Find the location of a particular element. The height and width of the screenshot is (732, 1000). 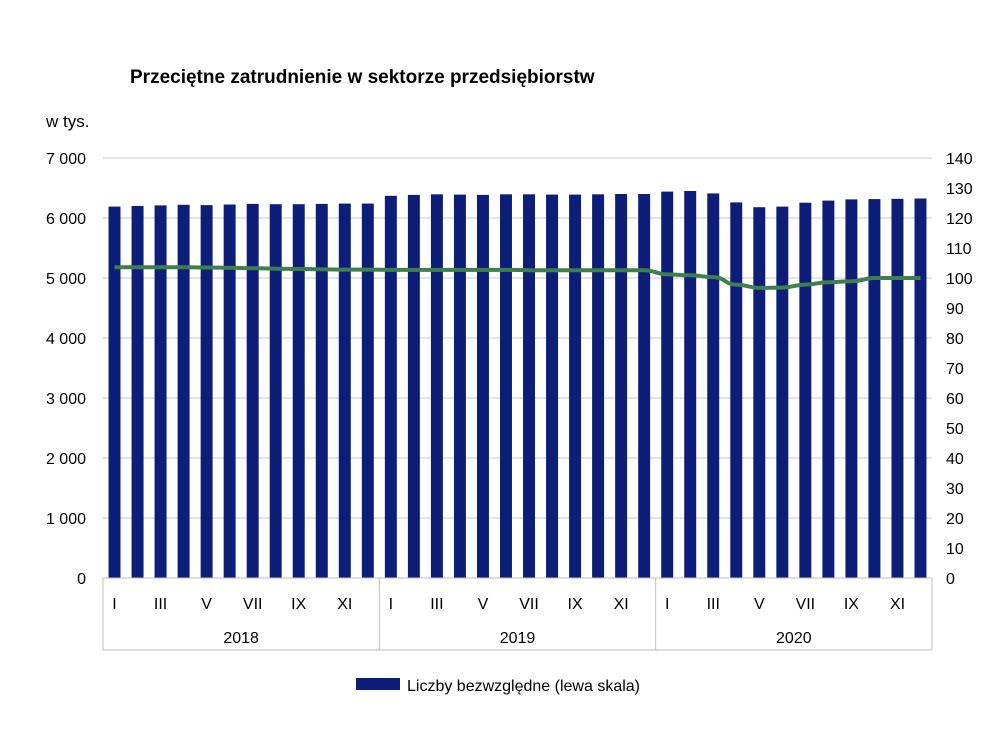

x-year-label: 2020 is located at coordinates (794, 638).